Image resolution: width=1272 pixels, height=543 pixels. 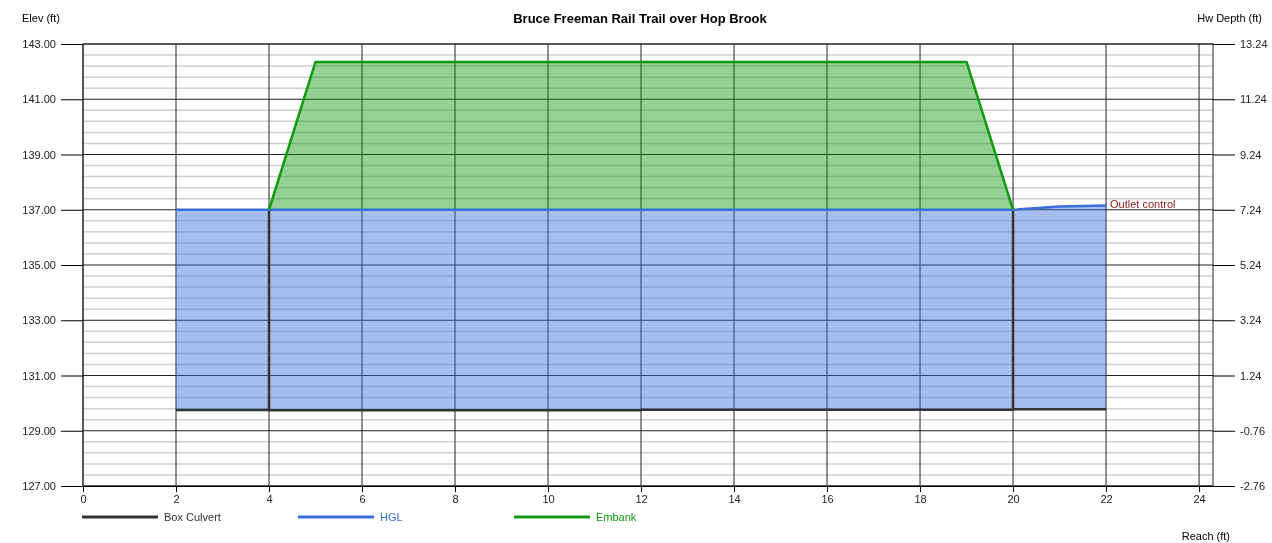 I want to click on y-axis-title: Elev (ft), so click(x=41, y=18).